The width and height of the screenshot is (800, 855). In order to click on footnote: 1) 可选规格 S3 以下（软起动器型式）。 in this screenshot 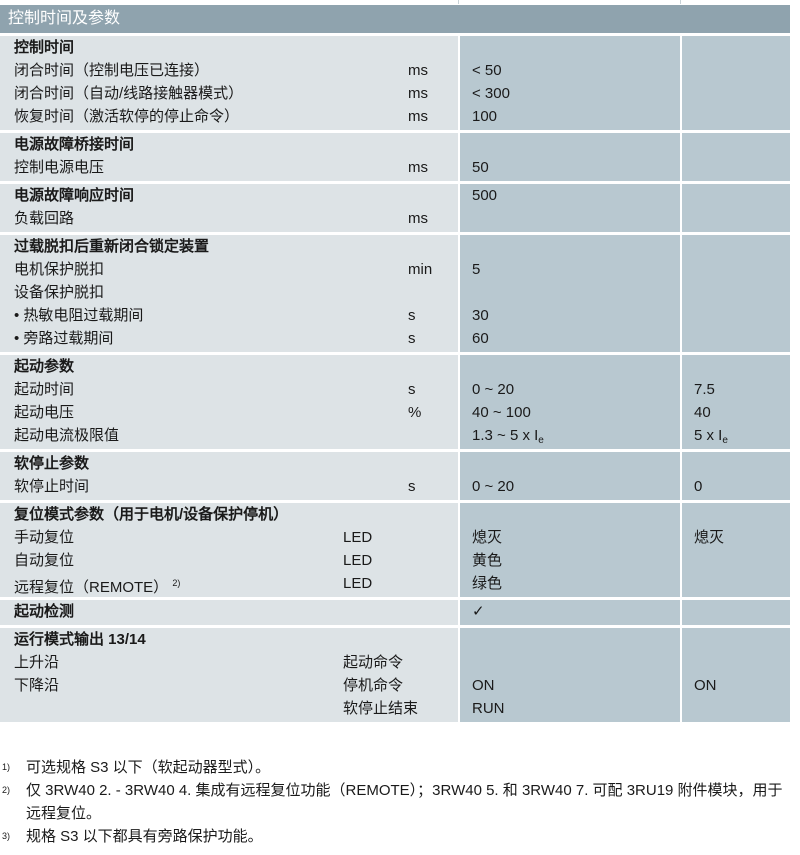, I will do `click(400, 767)`.